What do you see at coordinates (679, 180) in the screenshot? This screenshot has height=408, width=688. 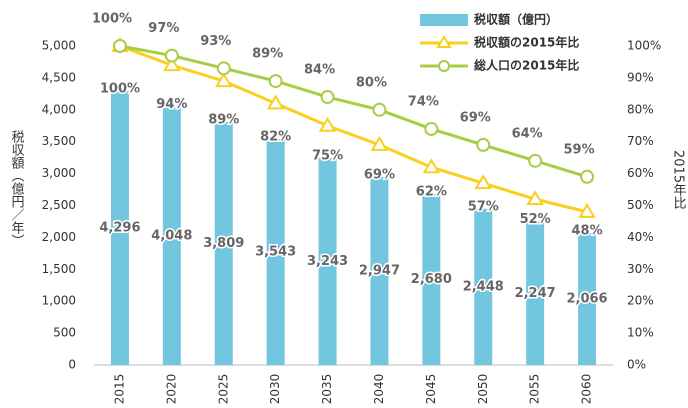 I see `y2-axis-label: 2015年比` at bounding box center [679, 180].